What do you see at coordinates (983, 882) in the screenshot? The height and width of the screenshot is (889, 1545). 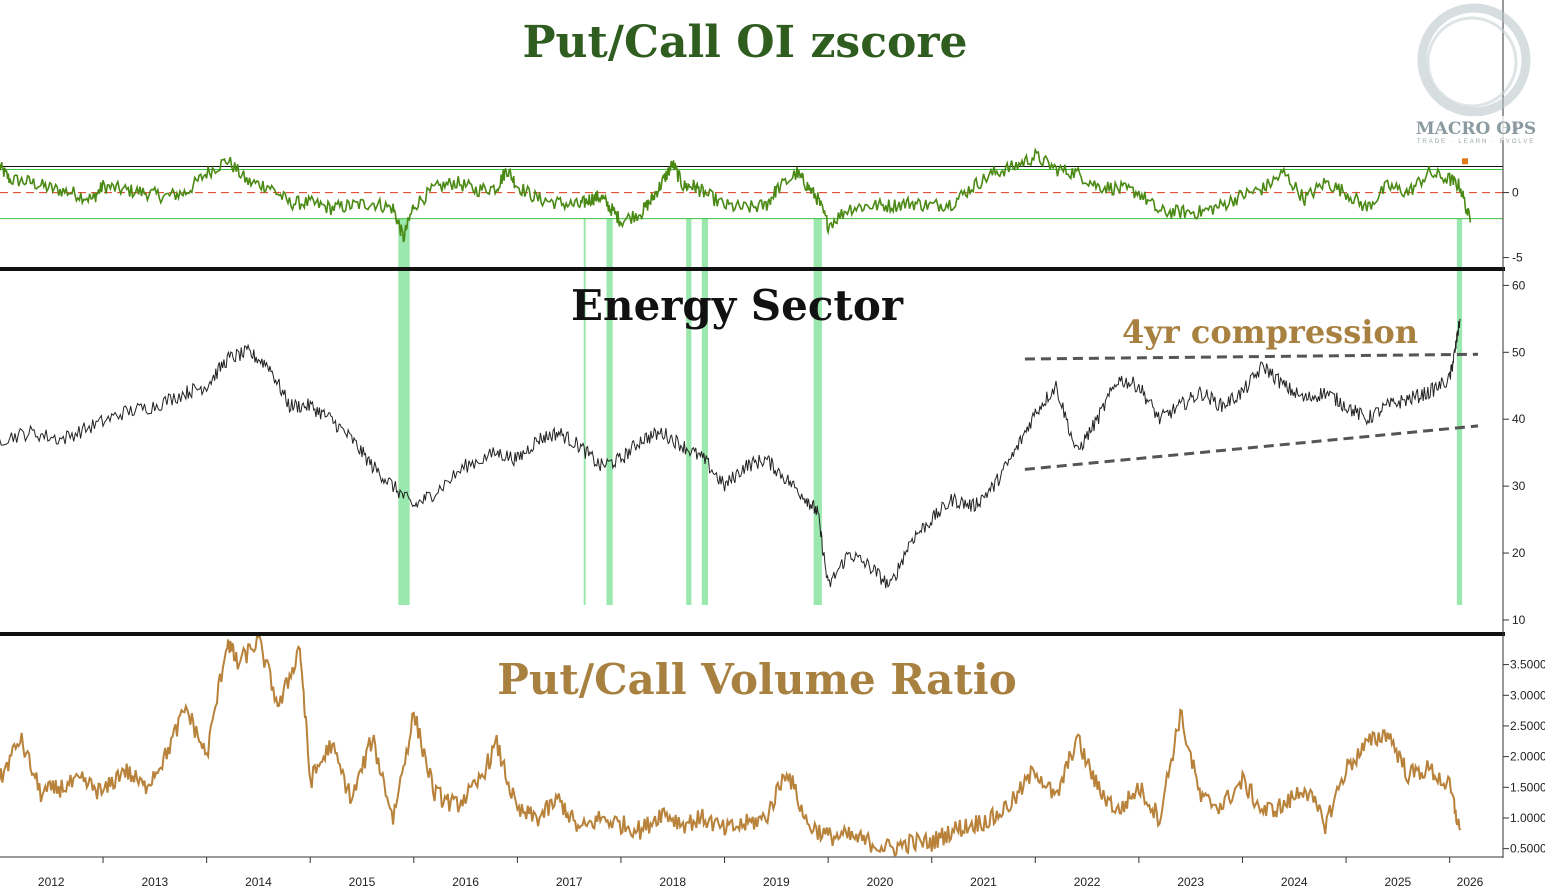 I see `x-tick-label: 2021` at bounding box center [983, 882].